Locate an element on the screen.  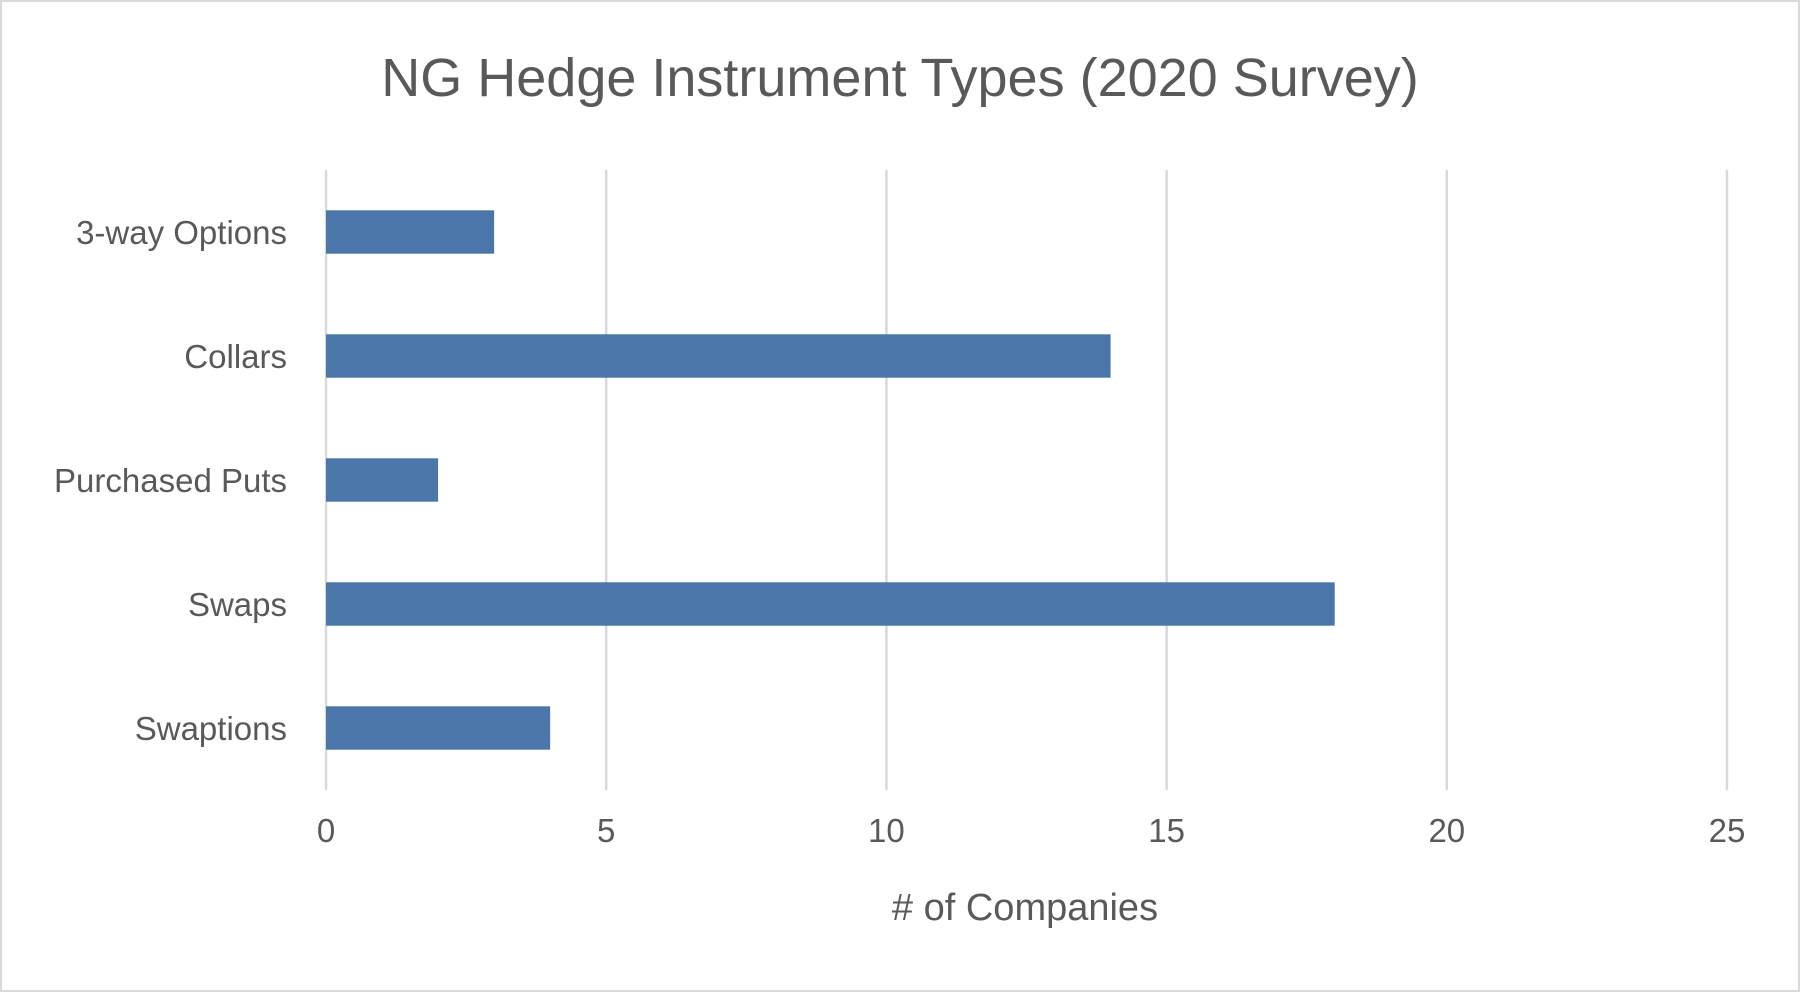
category-label: Swaps is located at coordinates (237, 604).